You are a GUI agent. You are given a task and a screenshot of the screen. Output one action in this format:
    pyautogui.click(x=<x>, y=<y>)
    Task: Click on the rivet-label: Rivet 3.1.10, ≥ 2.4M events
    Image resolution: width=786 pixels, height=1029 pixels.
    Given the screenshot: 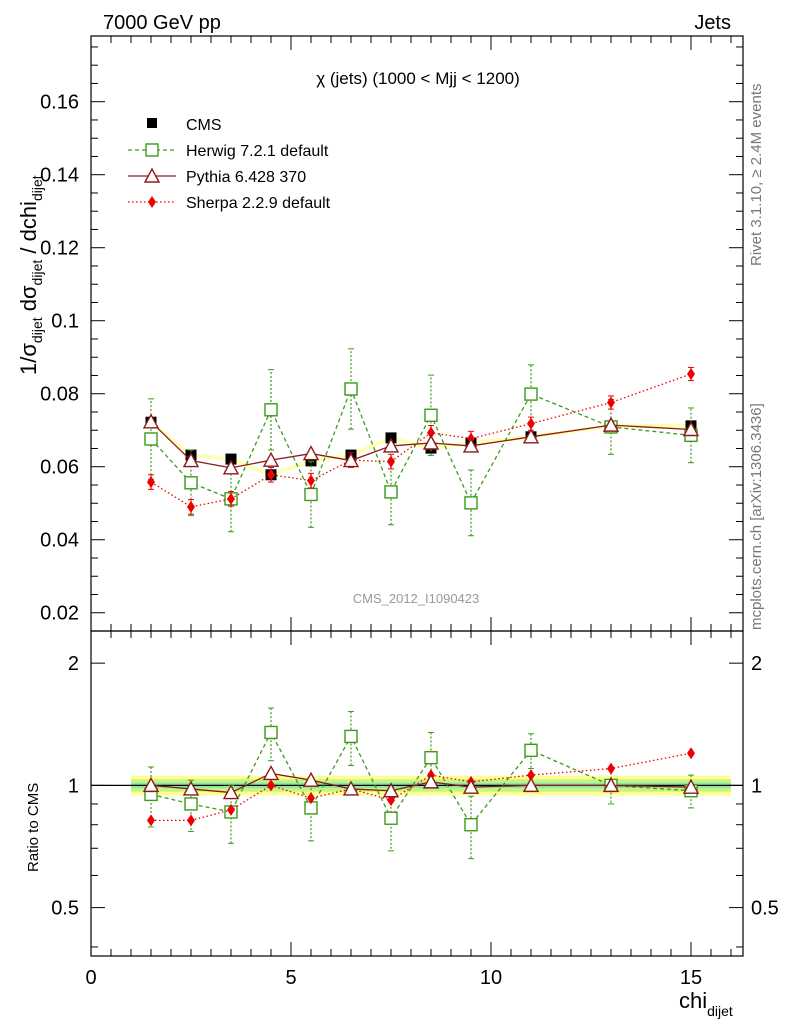 What is the action you would take?
    pyautogui.click(x=756, y=175)
    